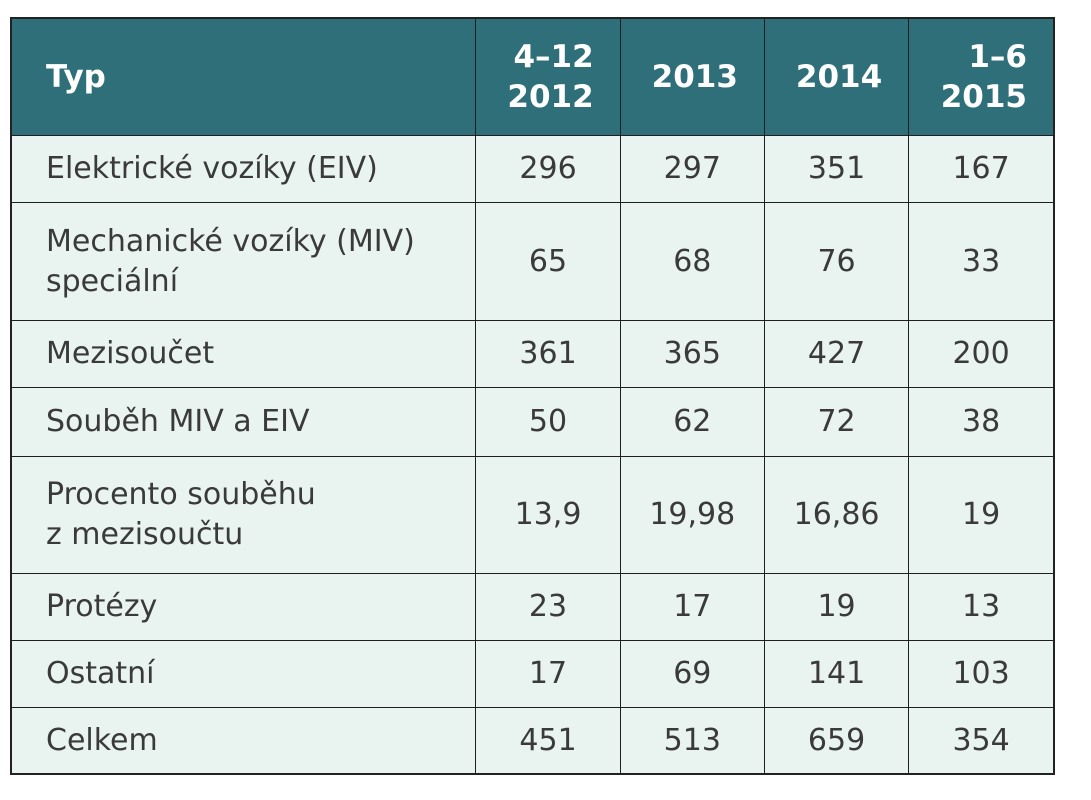  I want to click on header-period-2015: 1–6 2015, so click(981, 77).